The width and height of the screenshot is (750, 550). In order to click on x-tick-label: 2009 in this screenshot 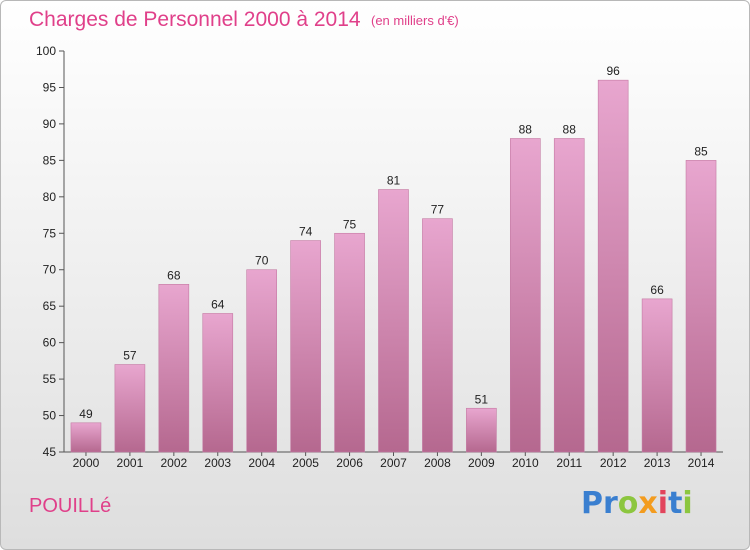, I will do `click(481, 463)`.